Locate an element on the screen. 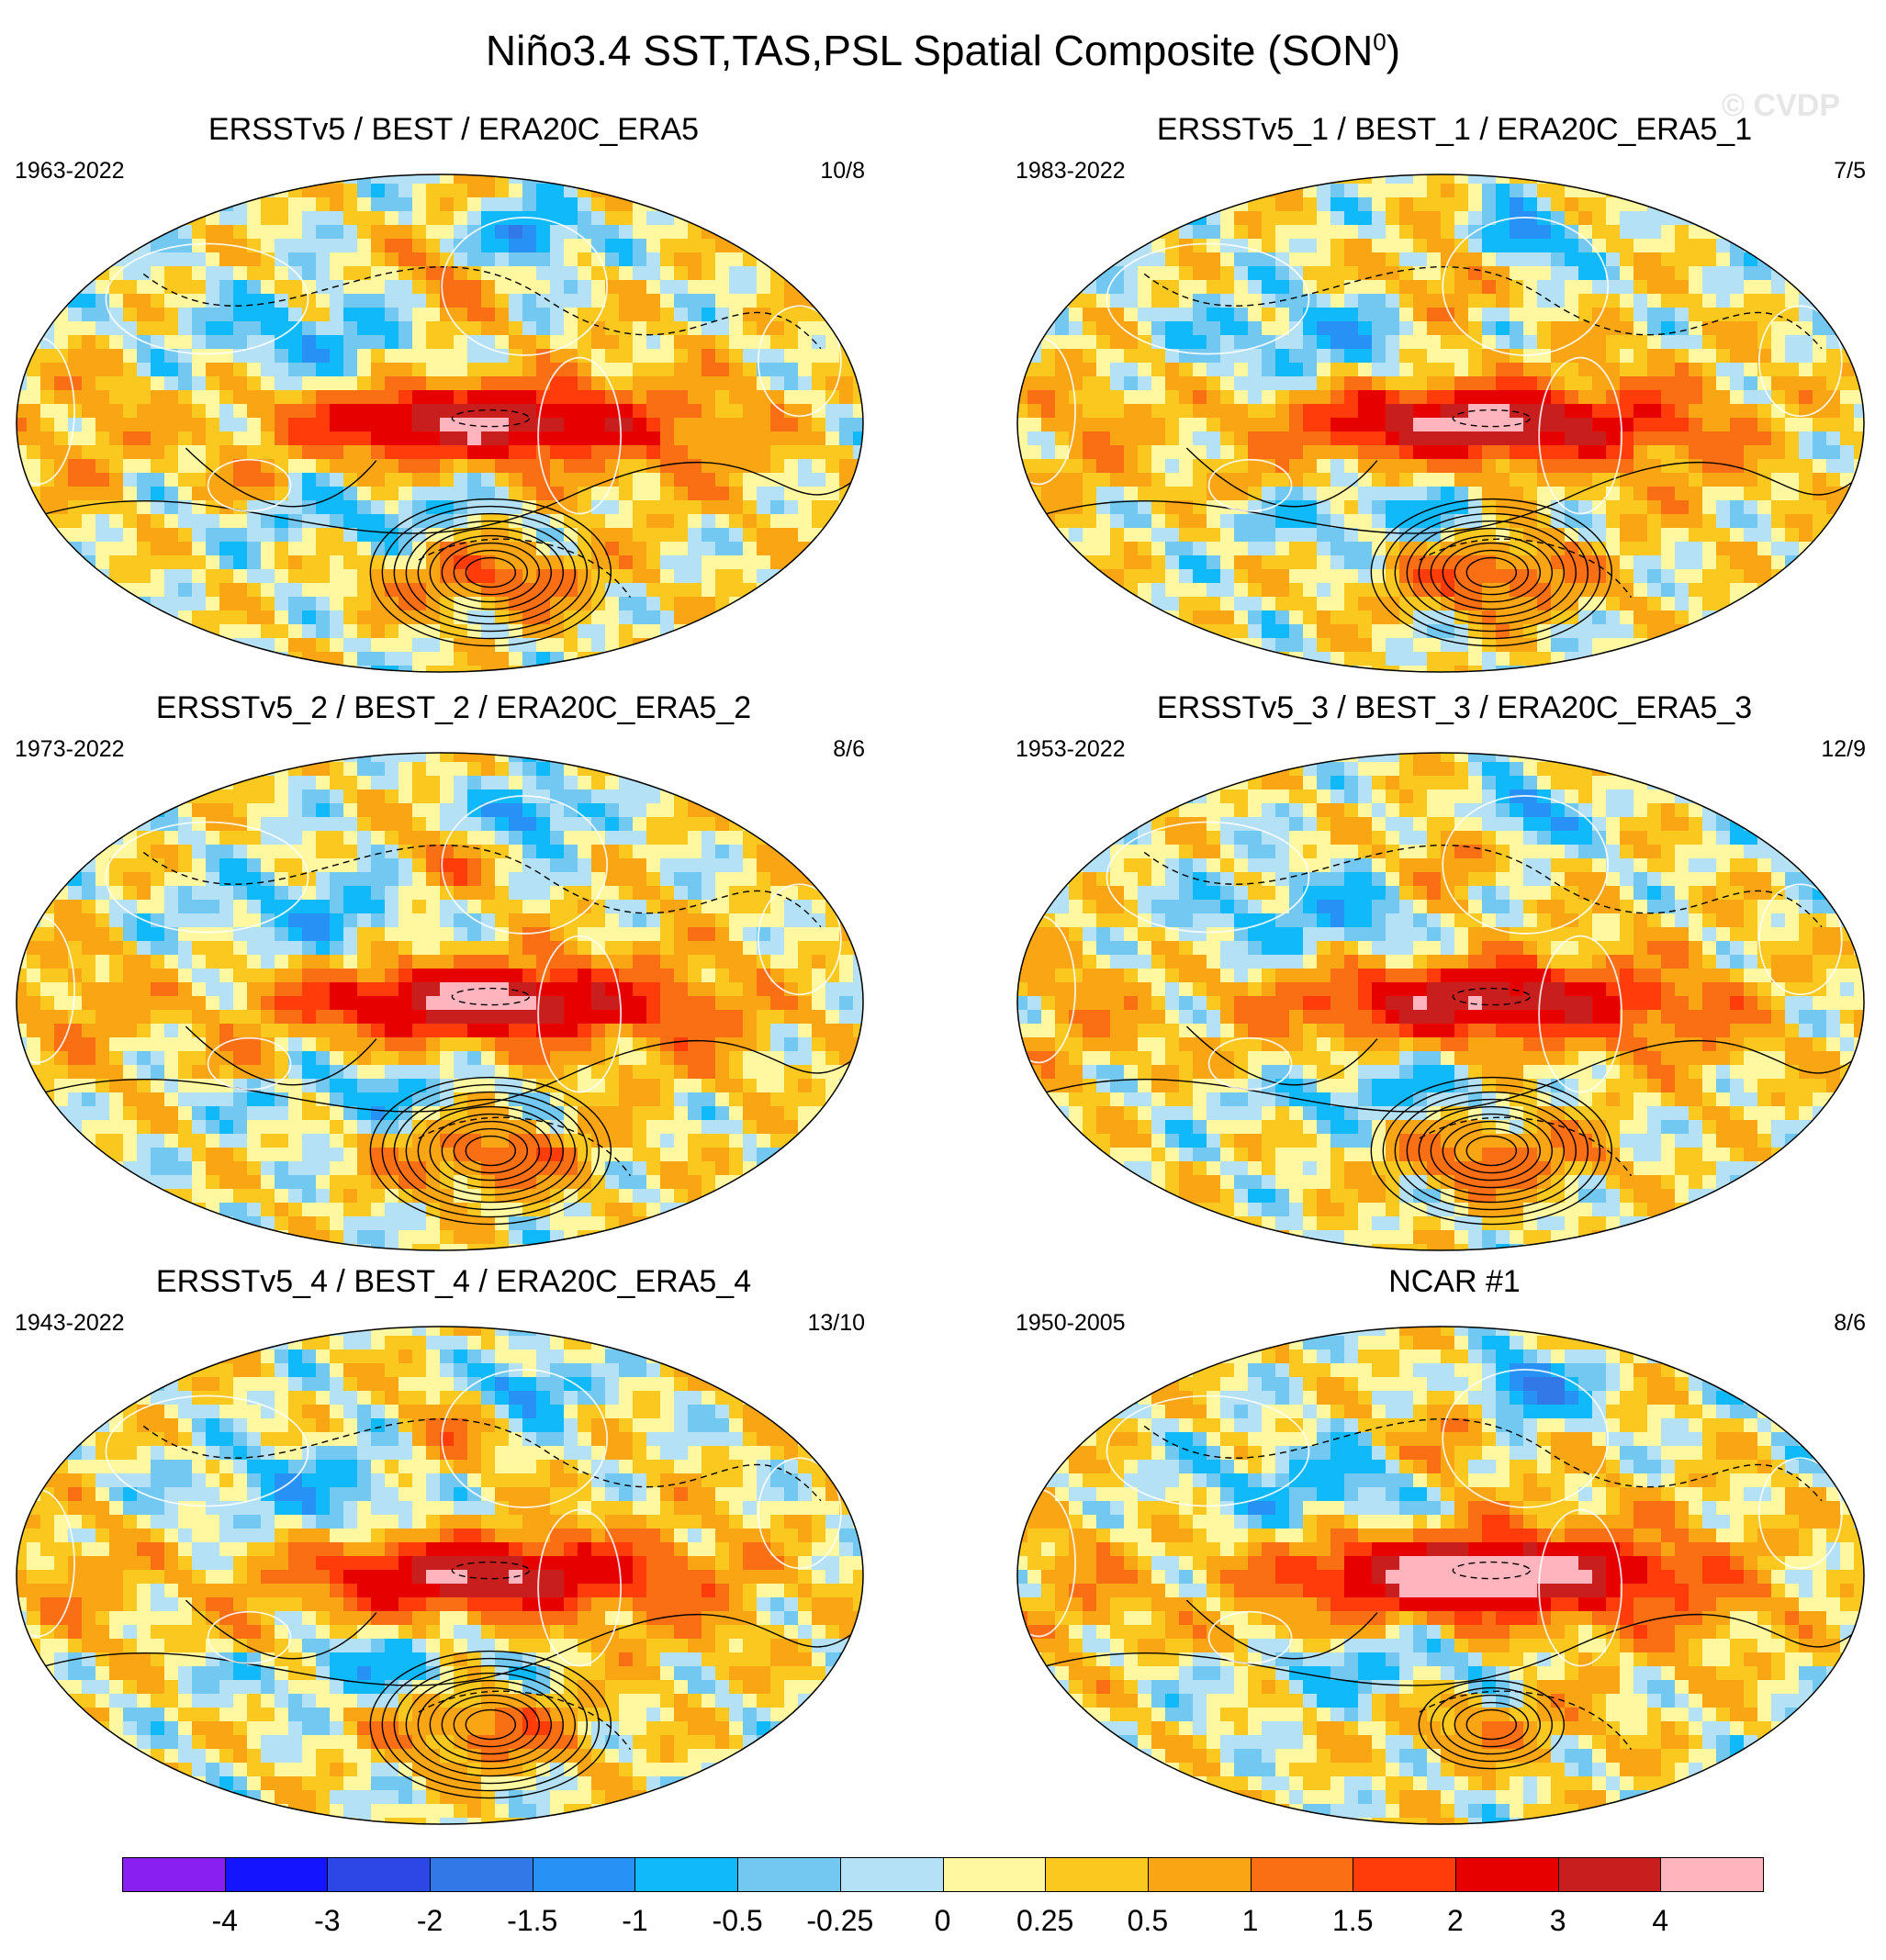 The height and width of the screenshot is (1960, 1886). colorbar-tick-label: 3 is located at coordinates (1557, 1920).